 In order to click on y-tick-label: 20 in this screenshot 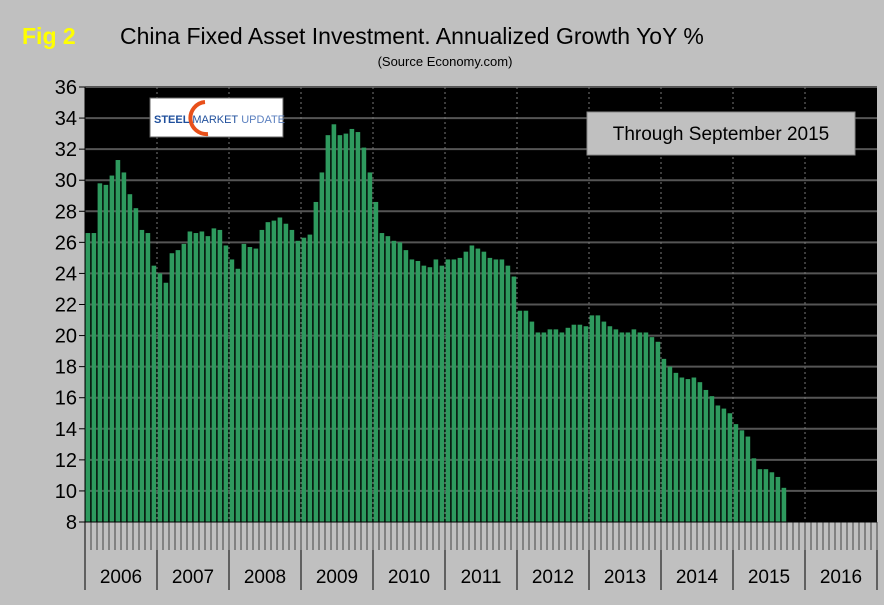, I will do `click(66, 337)`.